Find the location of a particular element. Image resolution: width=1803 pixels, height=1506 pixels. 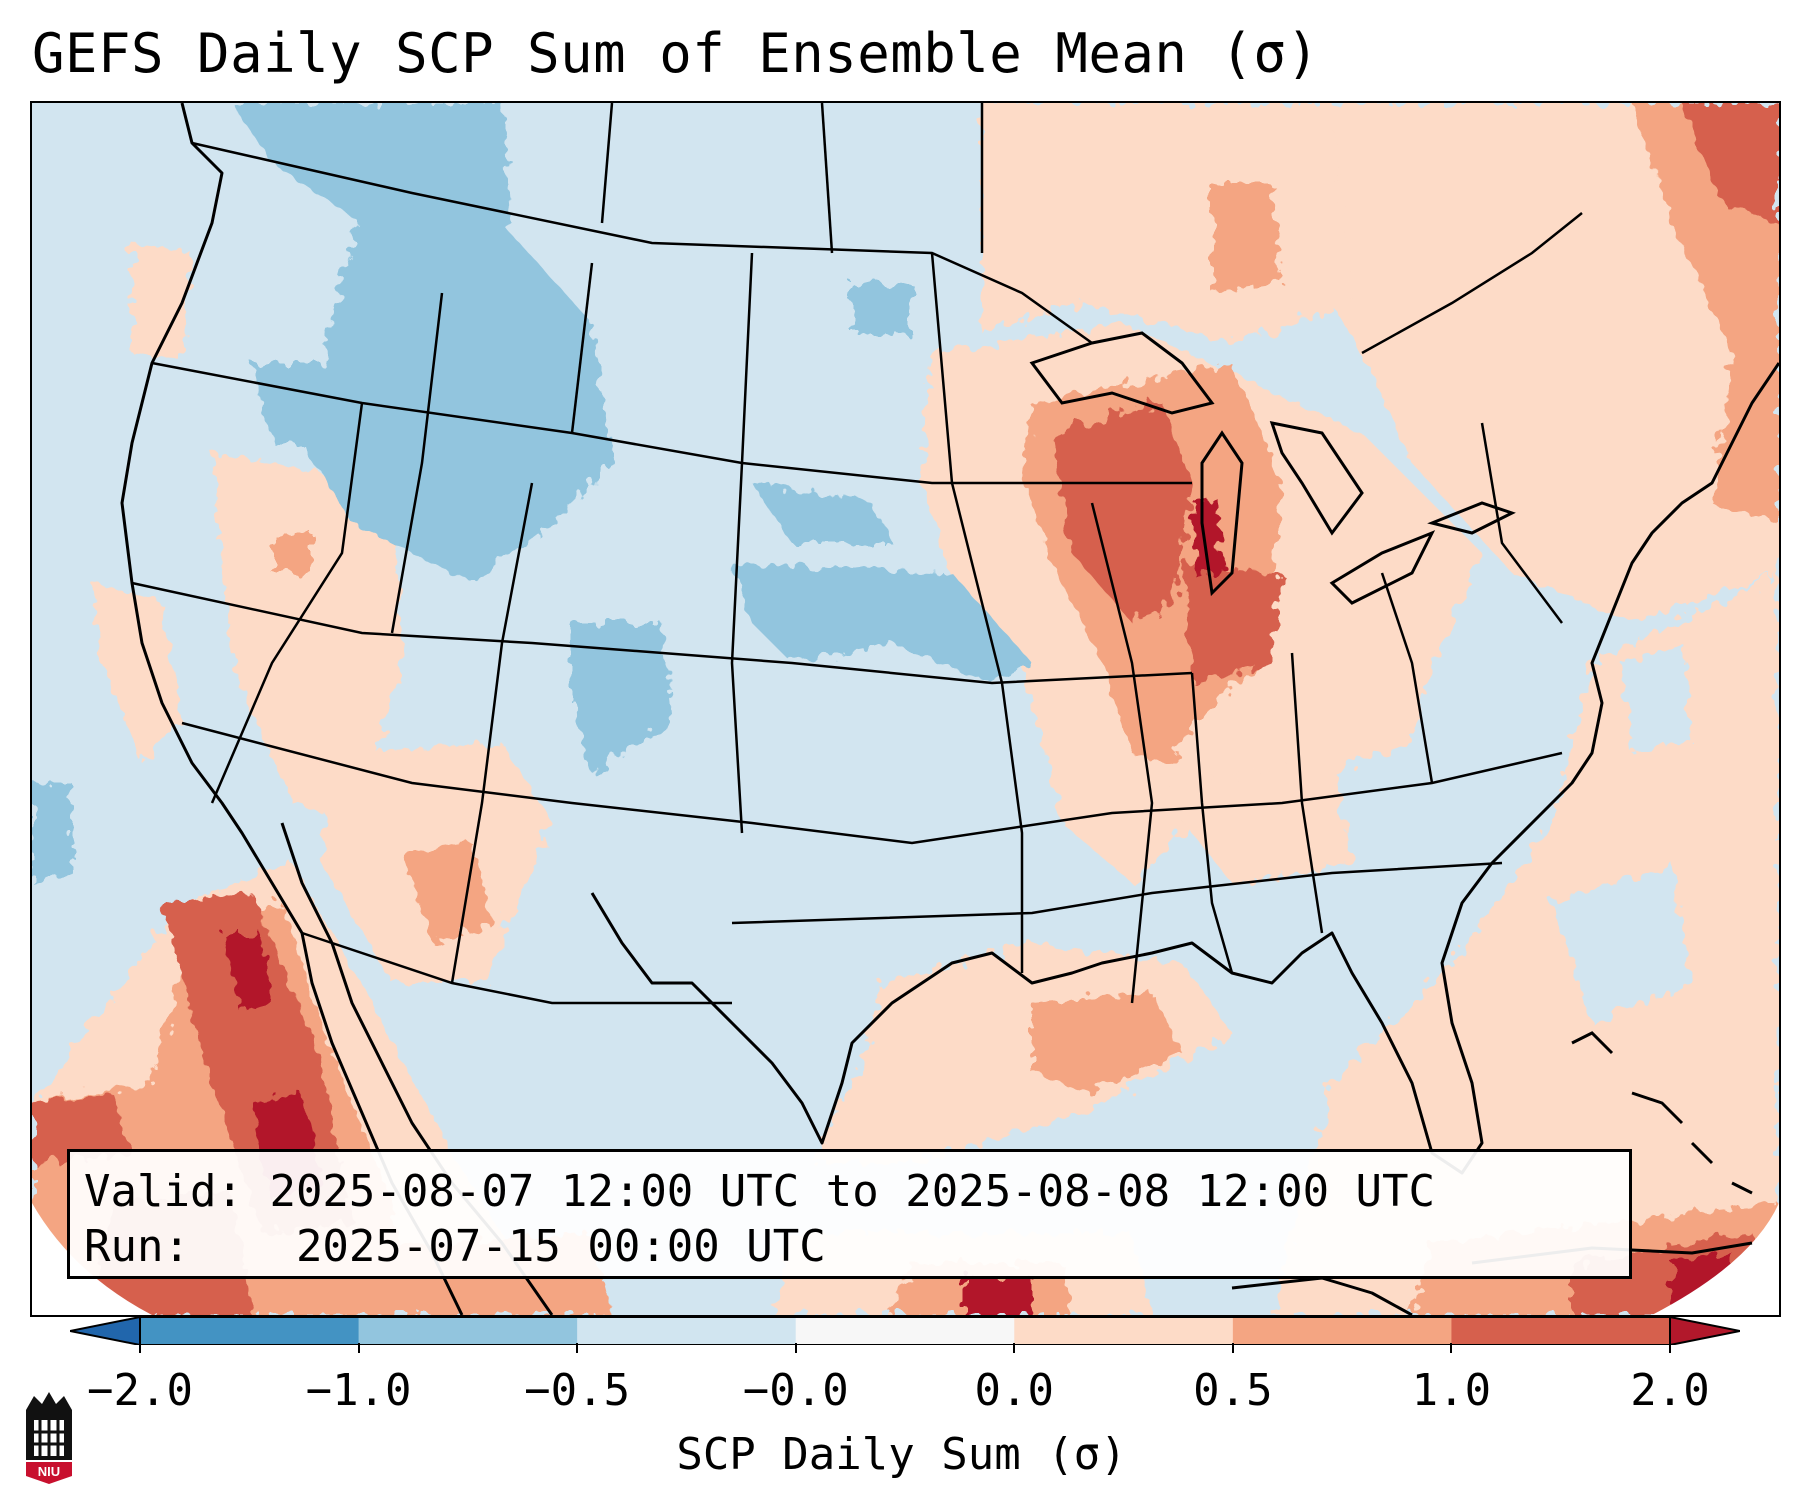

svg-text: NIU is located at coordinates (49, 1471).